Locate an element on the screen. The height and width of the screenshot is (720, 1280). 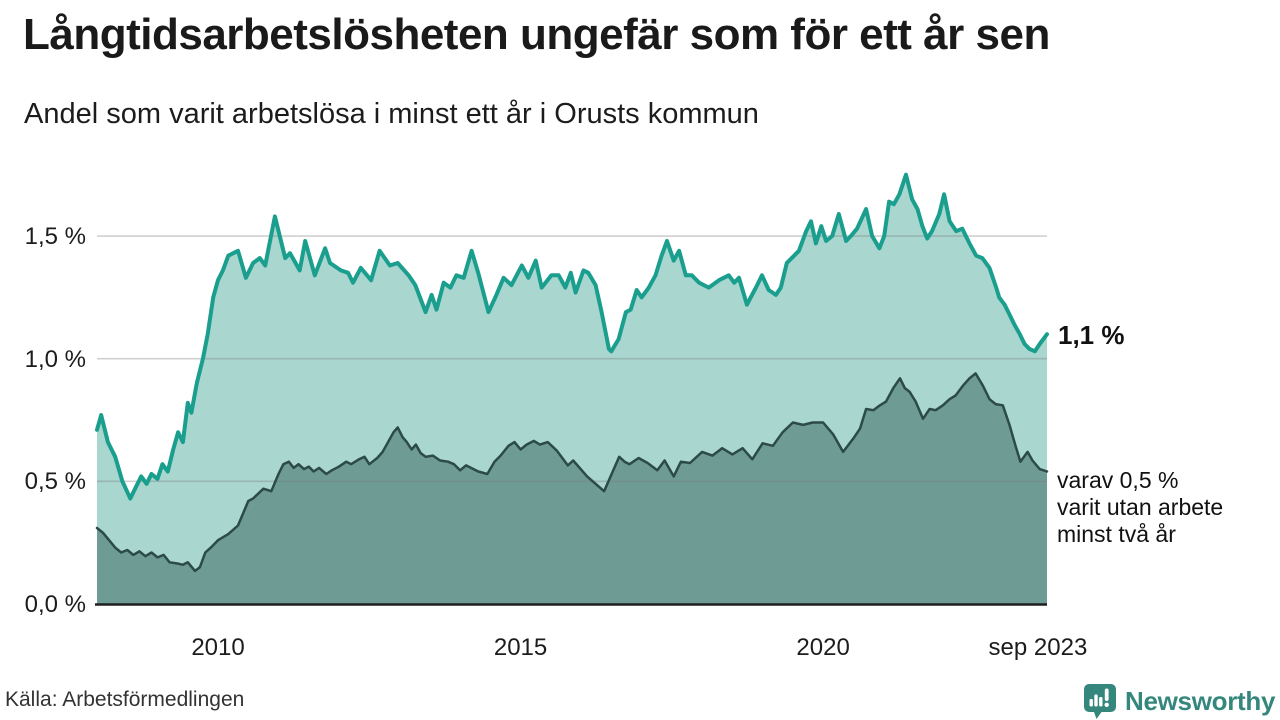
y-tick-label: 0,0 % is located at coordinates (55, 604).